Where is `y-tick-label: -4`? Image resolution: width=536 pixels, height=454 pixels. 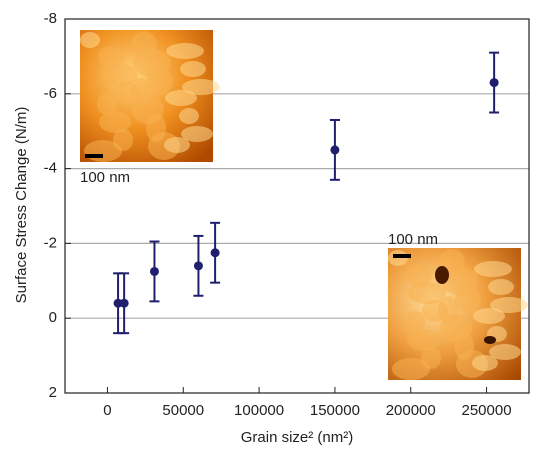
y-tick-label: -4 is located at coordinates (50, 168).